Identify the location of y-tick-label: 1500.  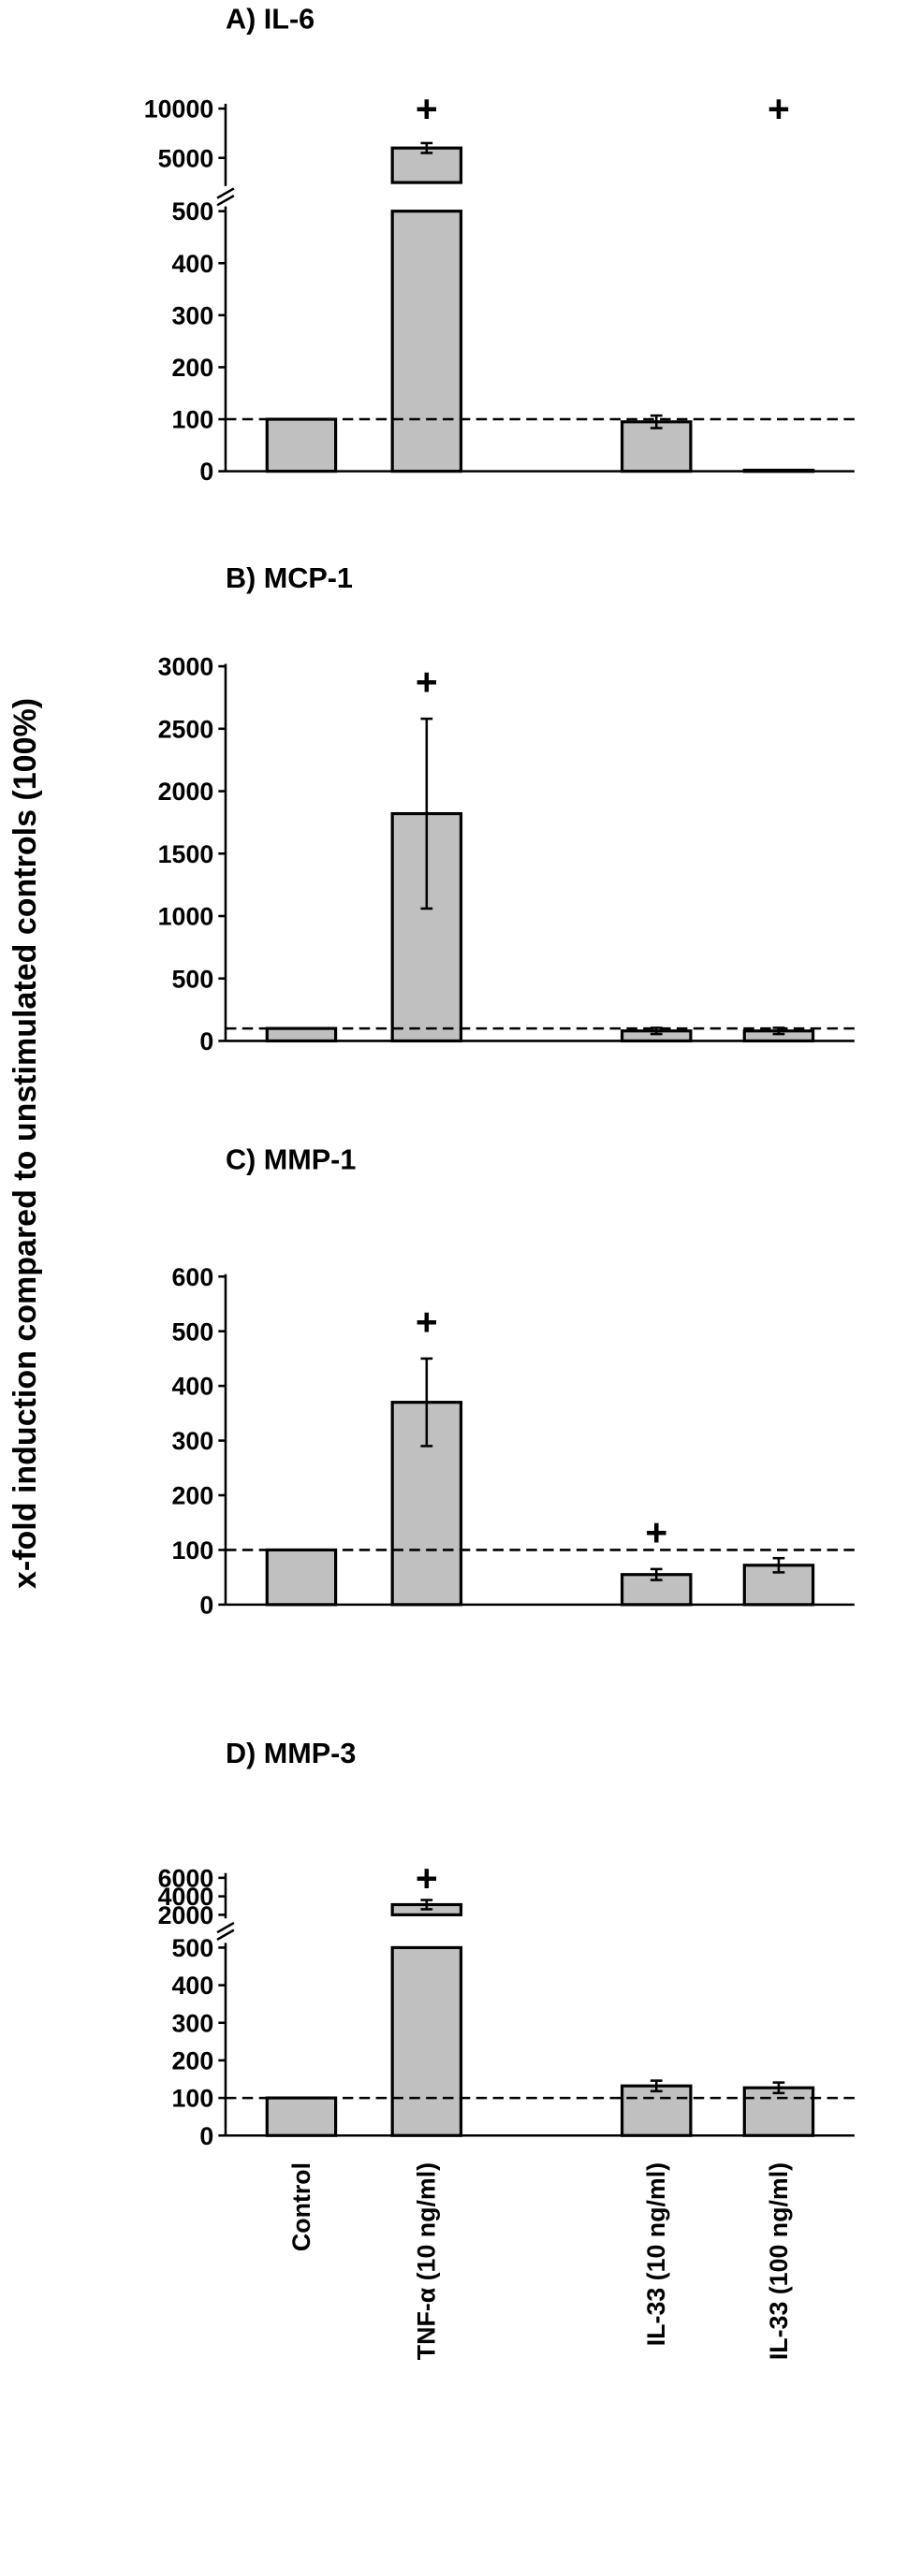
(186, 854).